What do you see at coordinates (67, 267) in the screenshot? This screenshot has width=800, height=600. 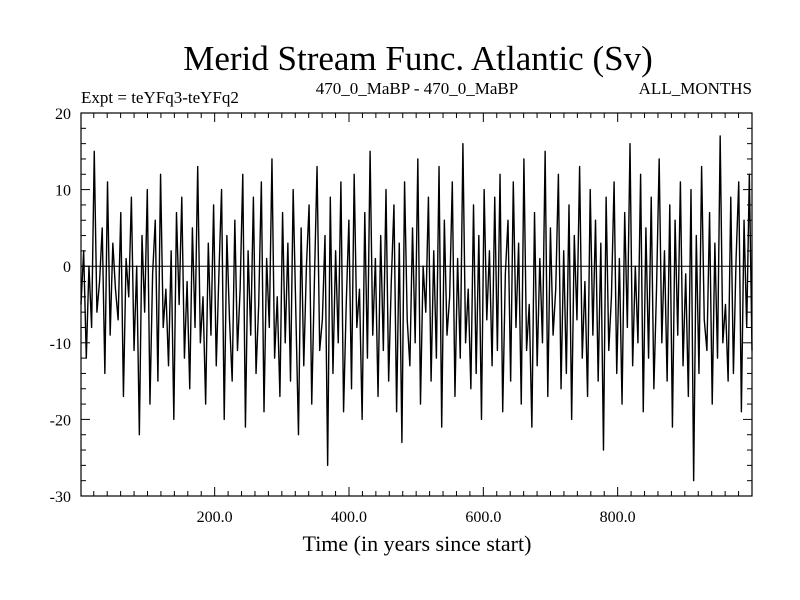 I see `y-tick-label: 0` at bounding box center [67, 267].